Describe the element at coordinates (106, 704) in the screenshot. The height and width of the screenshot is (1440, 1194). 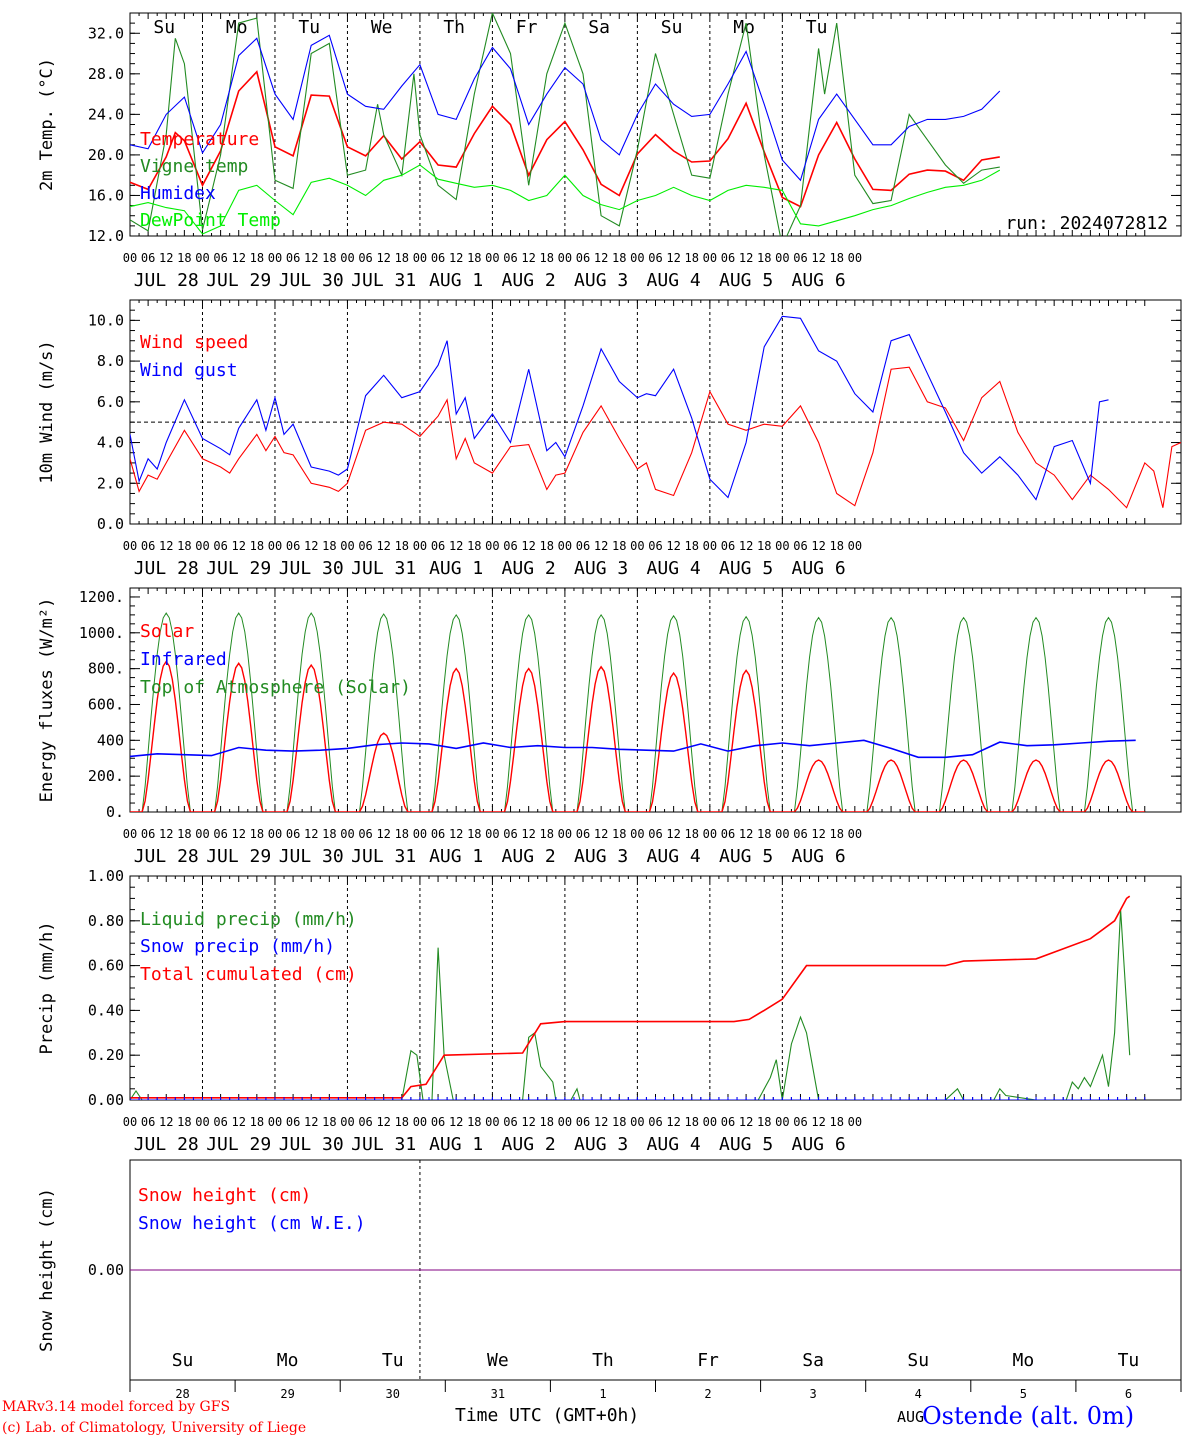
I see `y-tick-label: 600.` at that location.